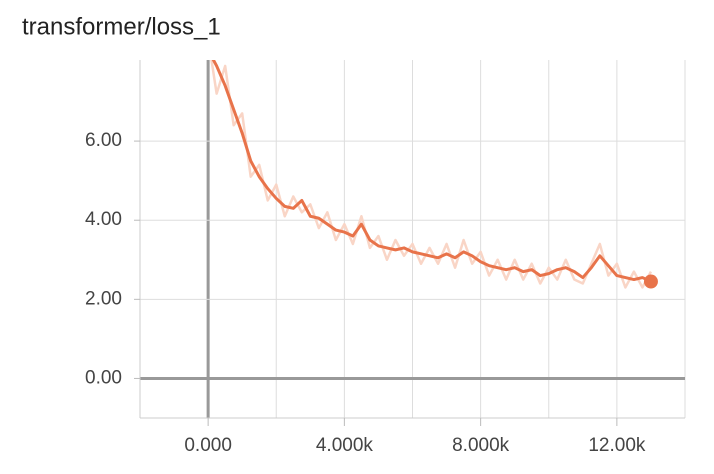 This screenshot has width=714, height=474. Describe the element at coordinates (103, 219) in the screenshot. I see `y-tick-label: 4.00` at that location.